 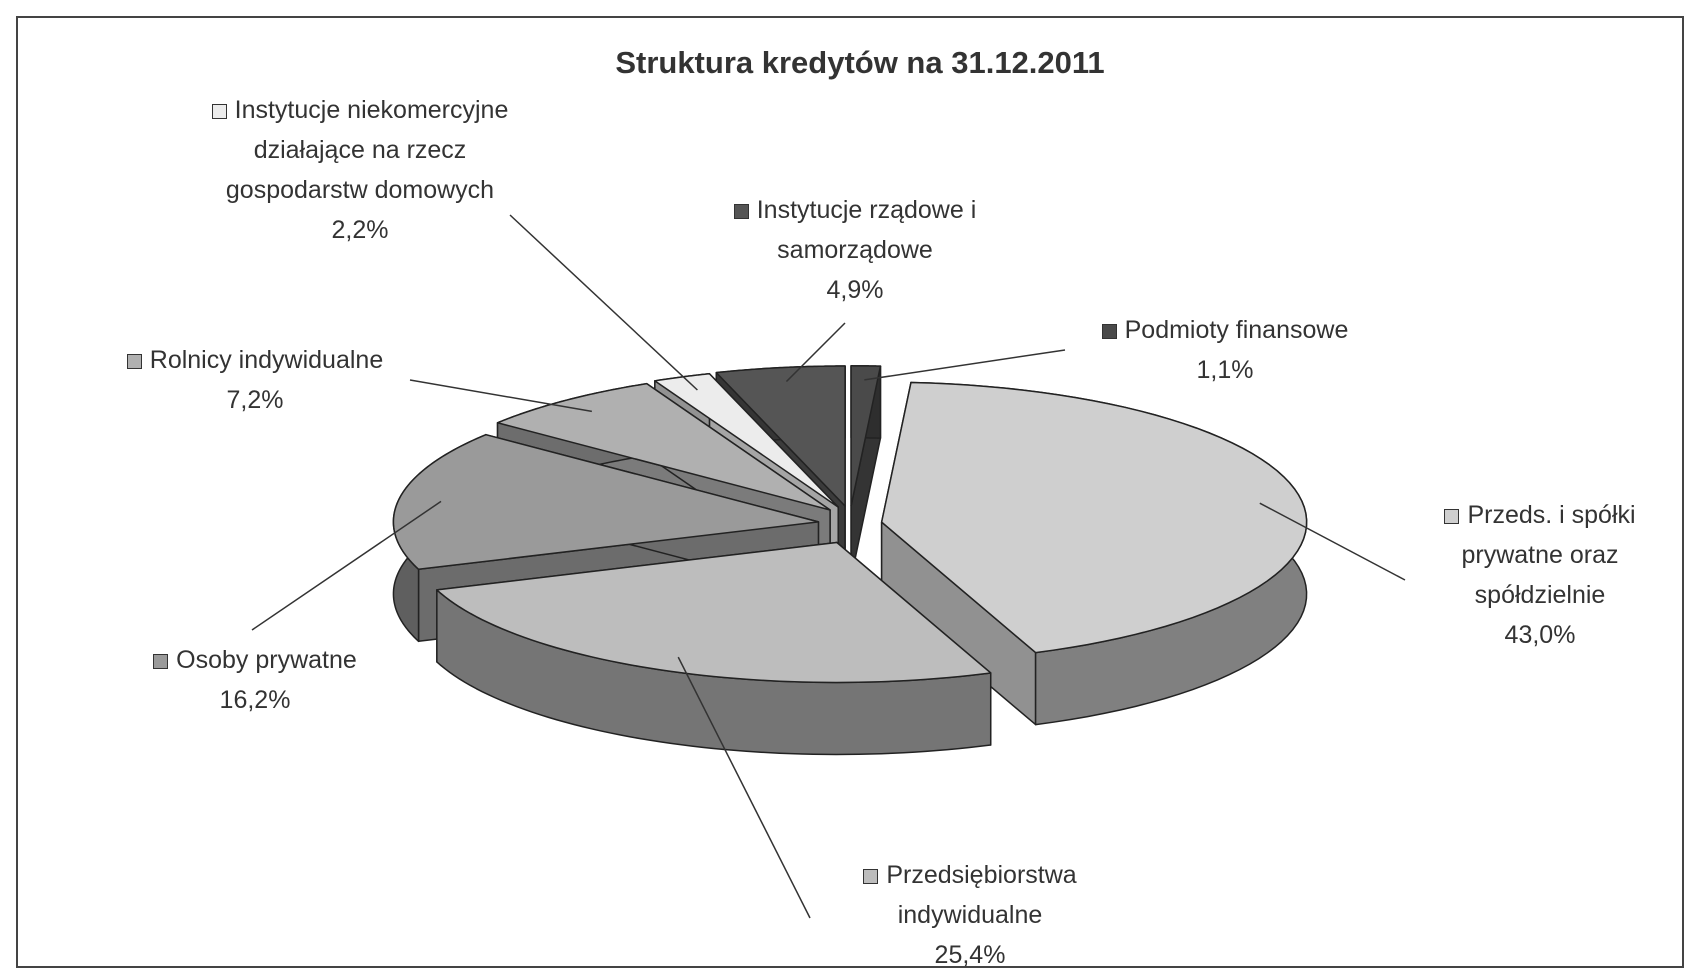 I want to click on value-label: 2,2%, so click(x=360, y=230).